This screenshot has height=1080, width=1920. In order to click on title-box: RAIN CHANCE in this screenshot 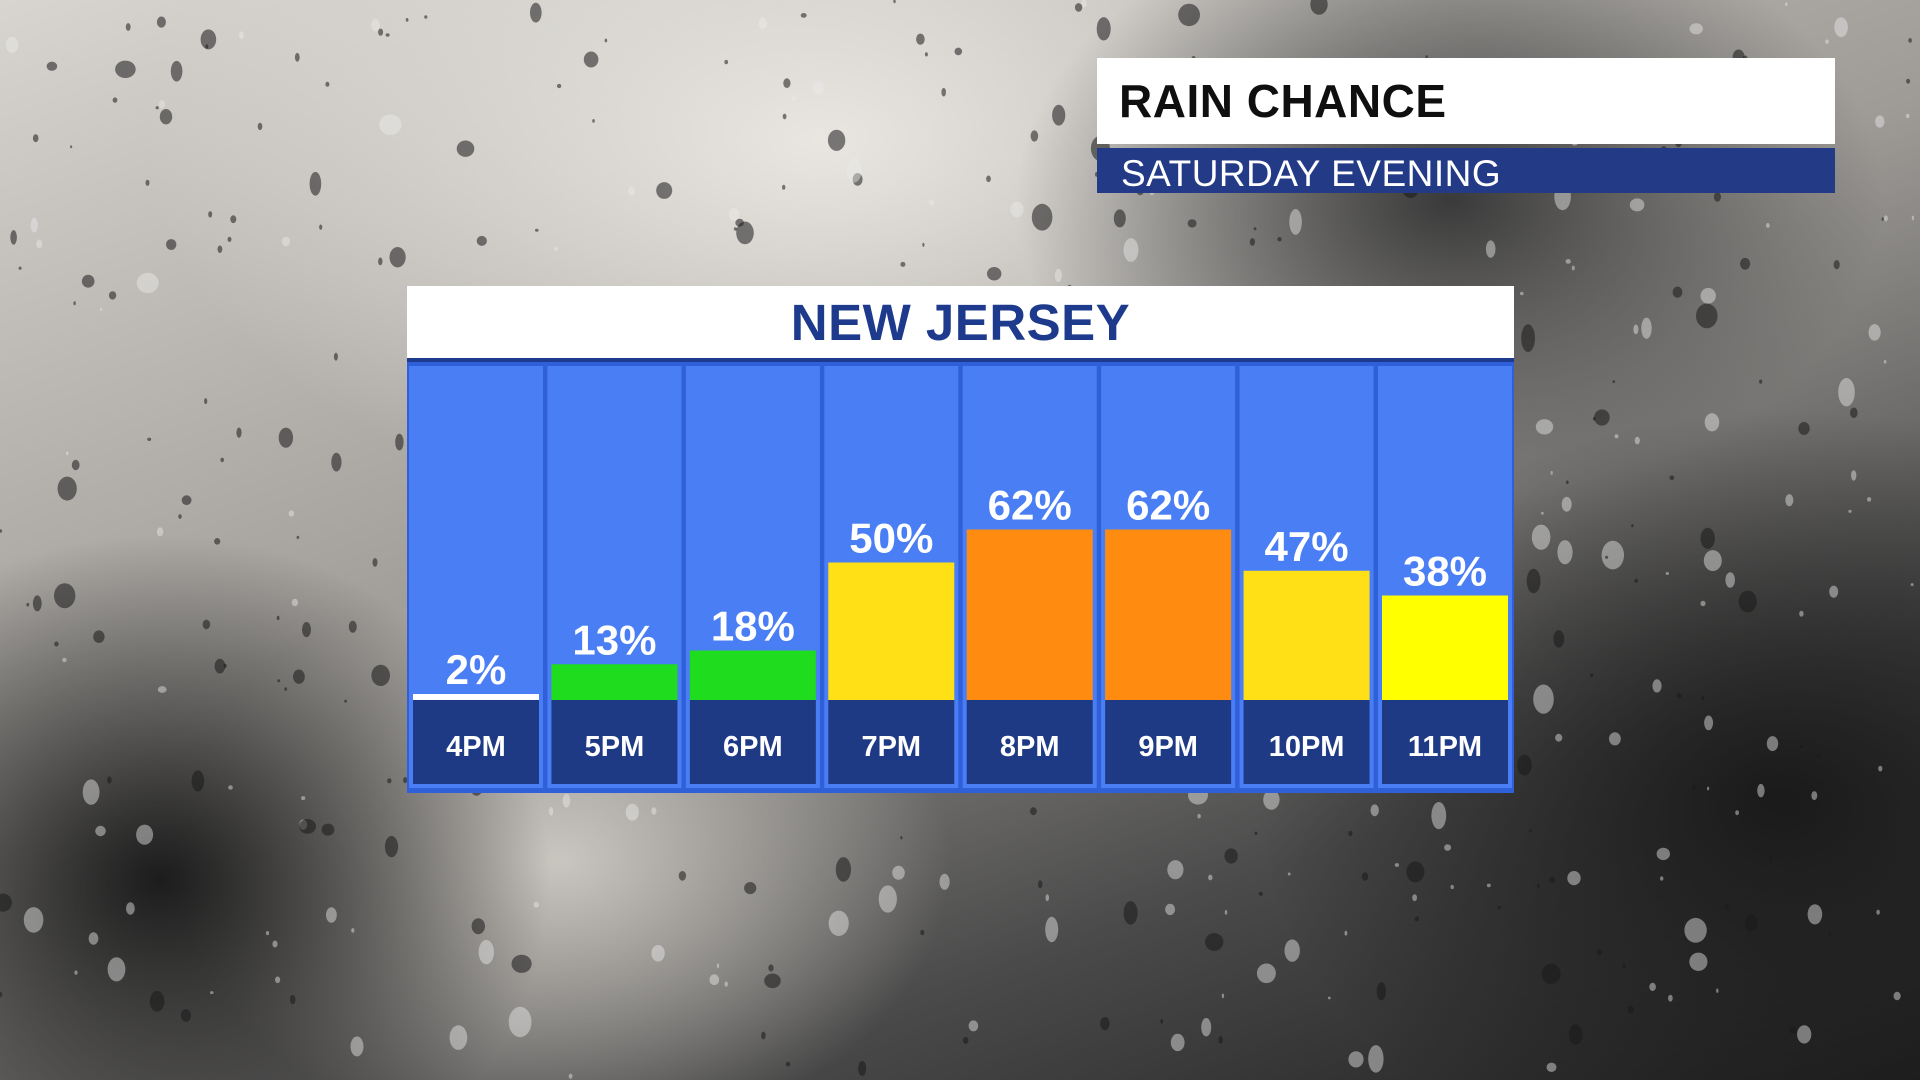, I will do `click(1466, 101)`.